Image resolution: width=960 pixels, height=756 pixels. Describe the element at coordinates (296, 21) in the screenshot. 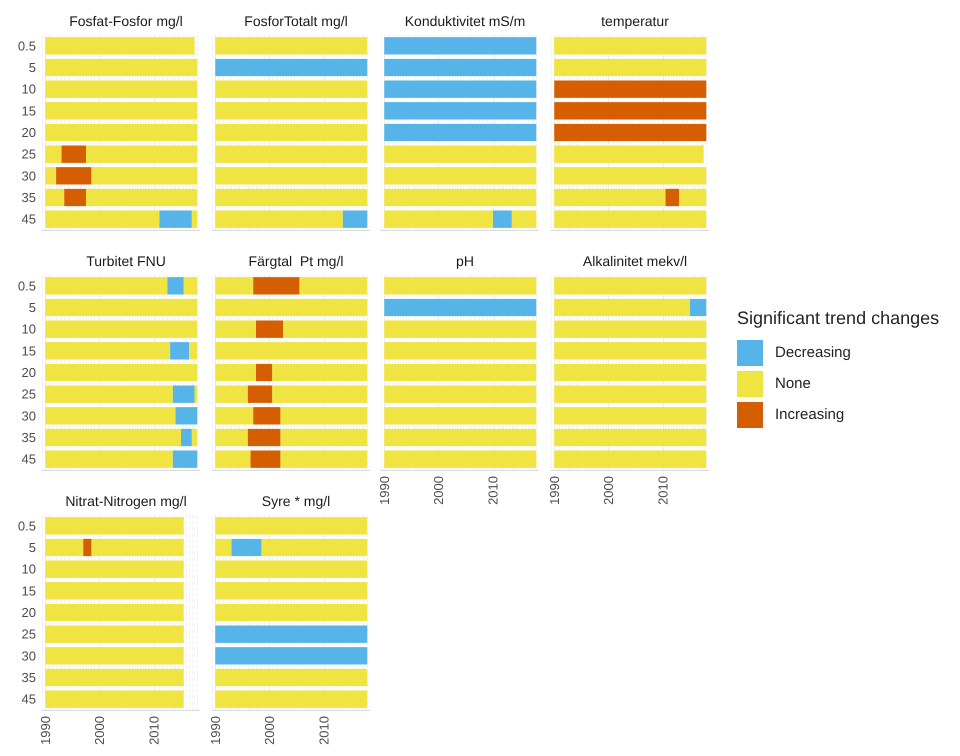

I see `chart-title: FosforTotalt mg/l` at that location.